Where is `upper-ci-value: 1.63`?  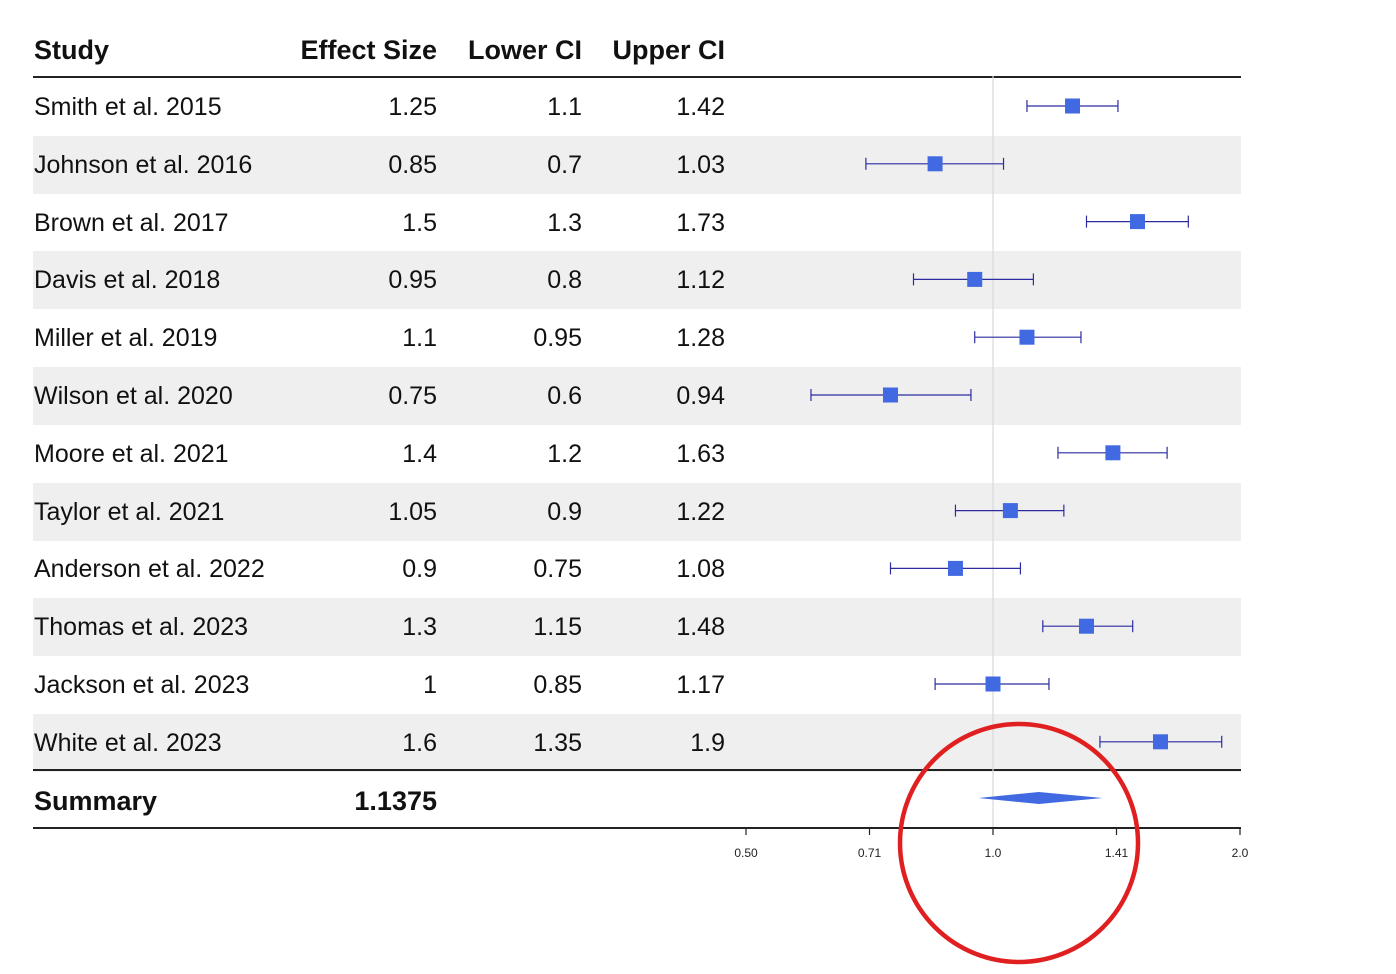
upper-ci-value: 1.63 is located at coordinates (700, 453).